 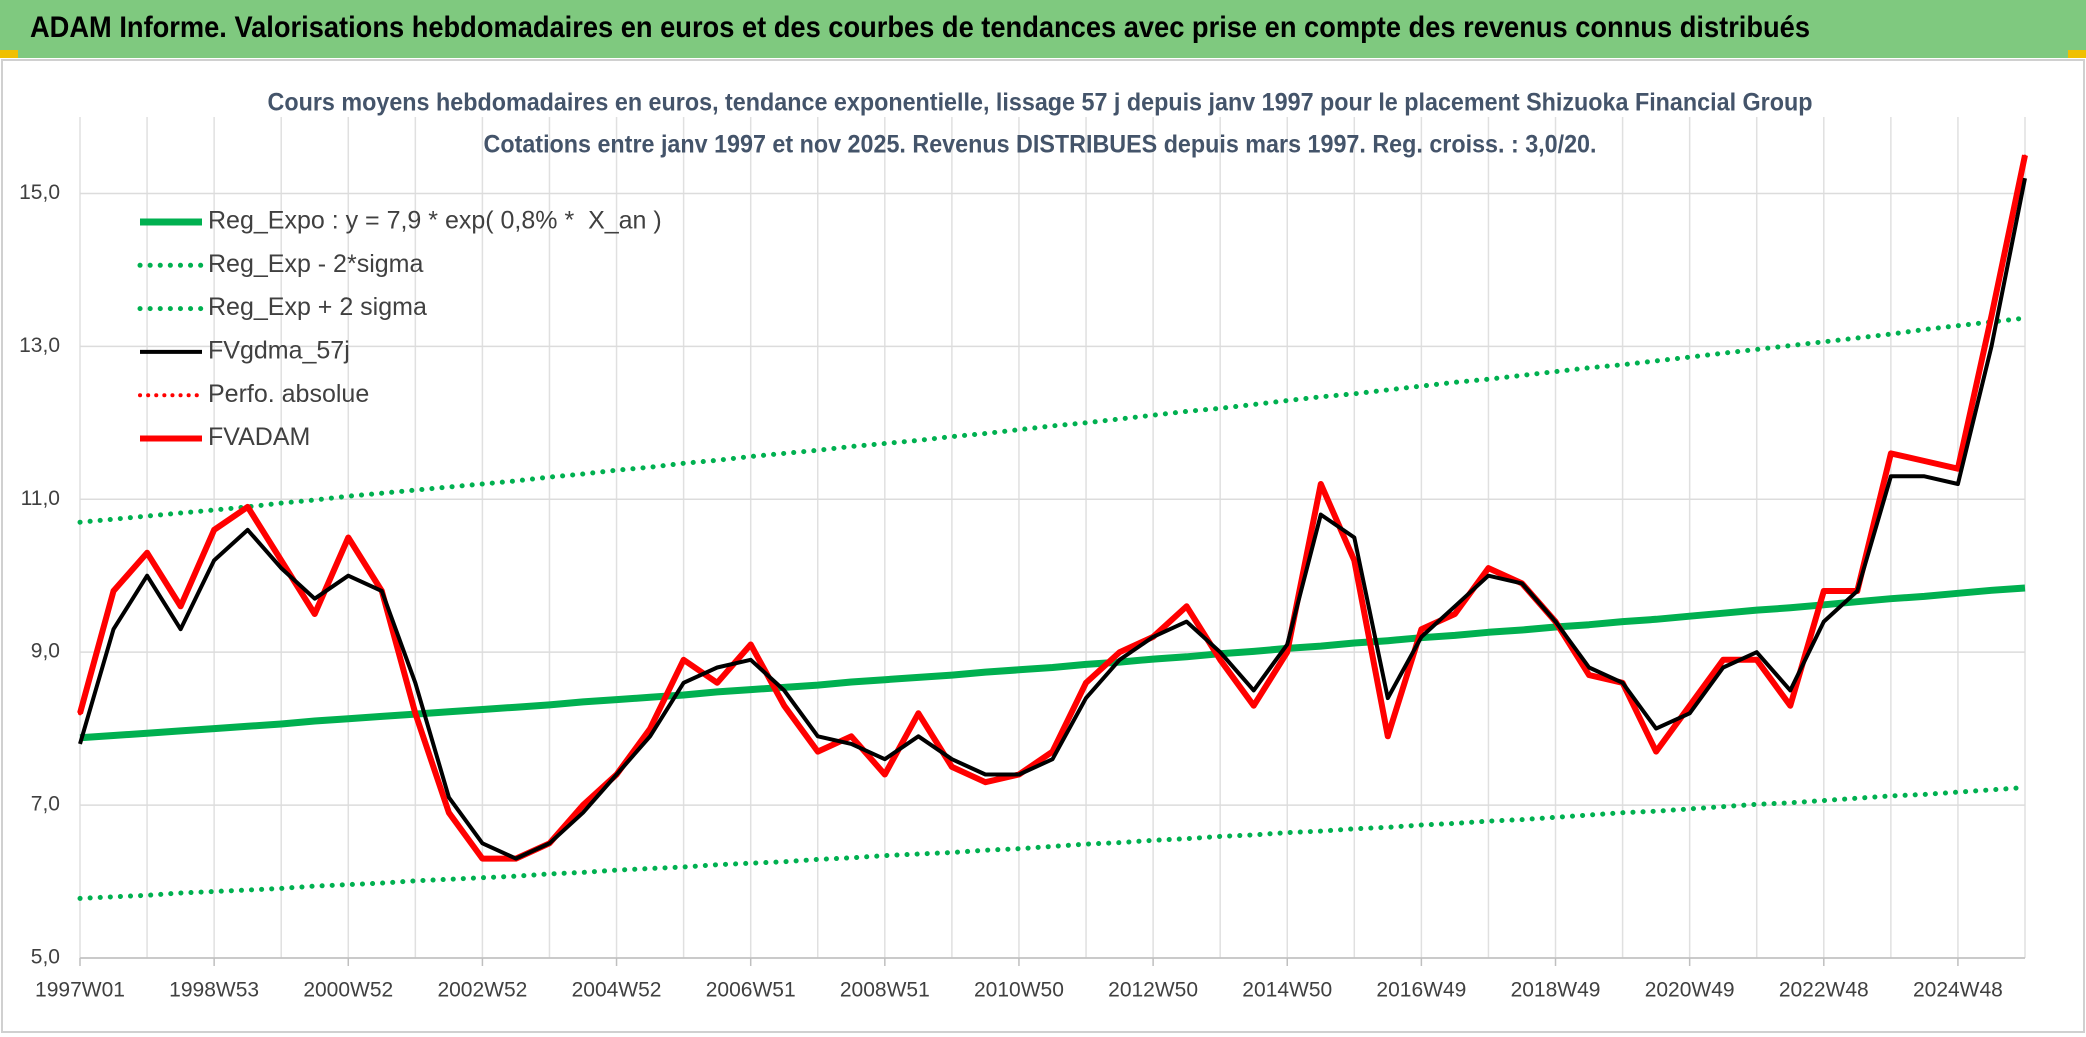 What do you see at coordinates (288, 394) in the screenshot?
I see `legend-label: Perfo. absolue` at bounding box center [288, 394].